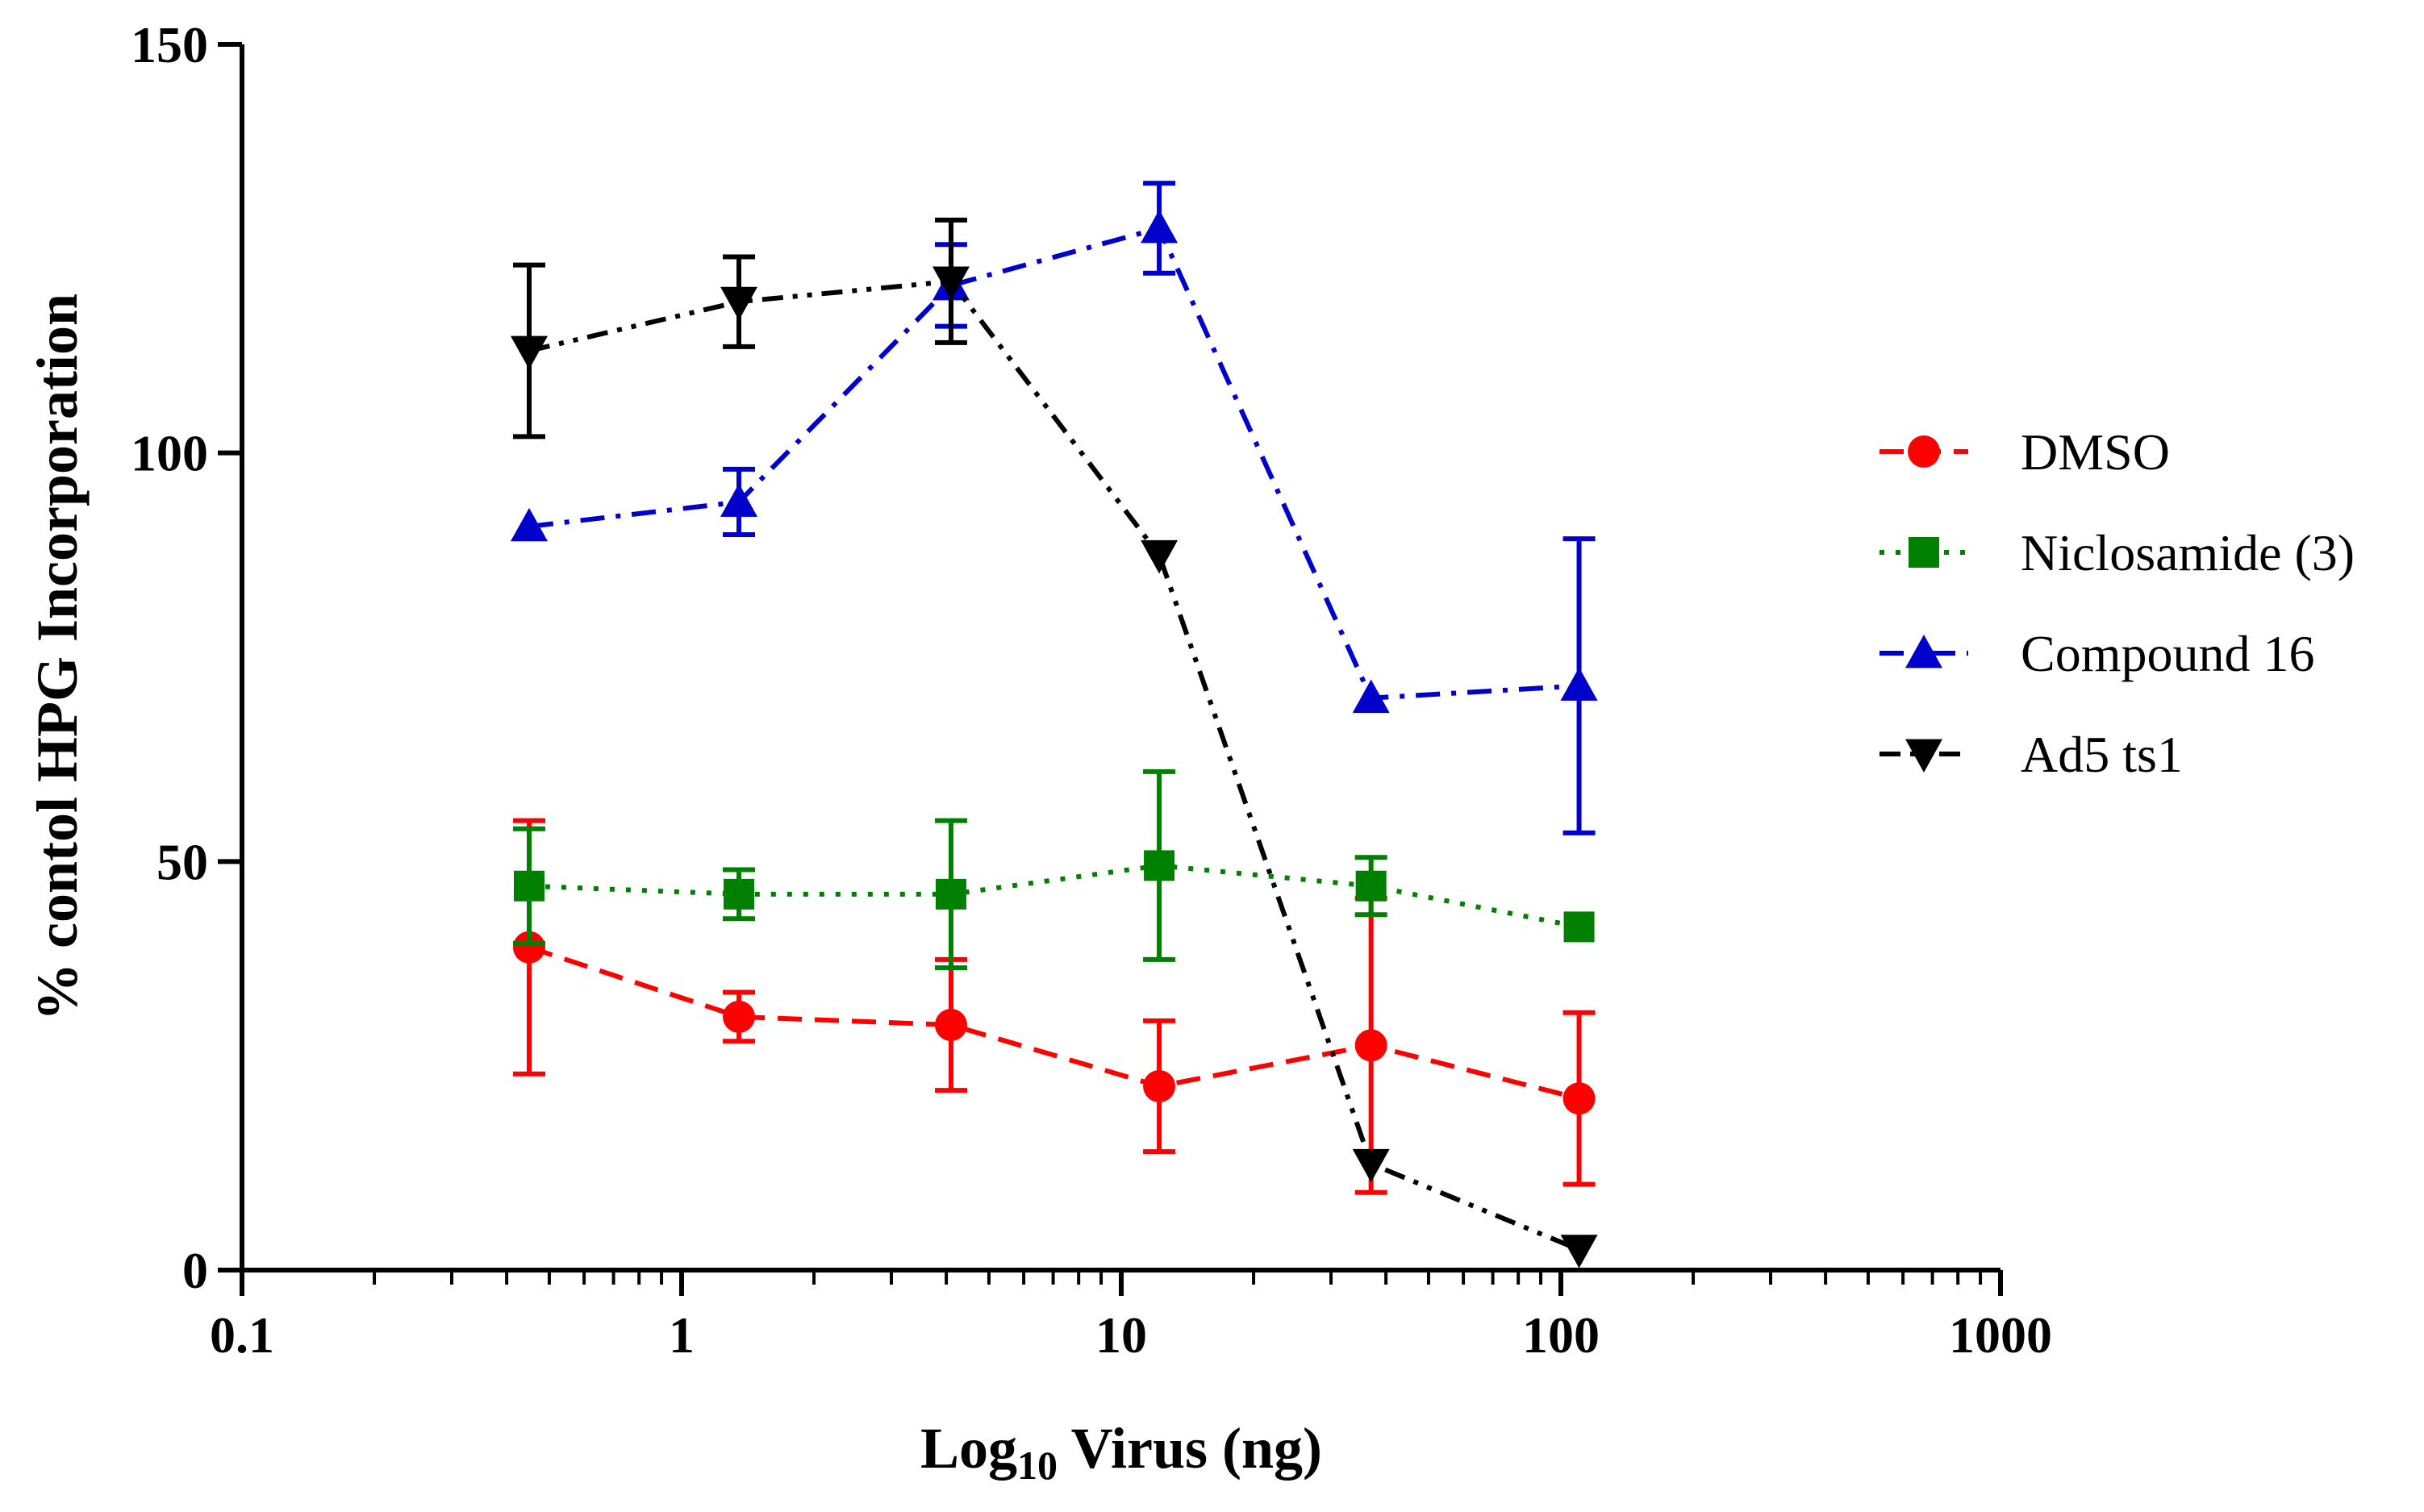 Image resolution: width=2424 pixels, height=1512 pixels. I want to click on y-axis-label: % contol HPG Incorporation, so click(57, 657).